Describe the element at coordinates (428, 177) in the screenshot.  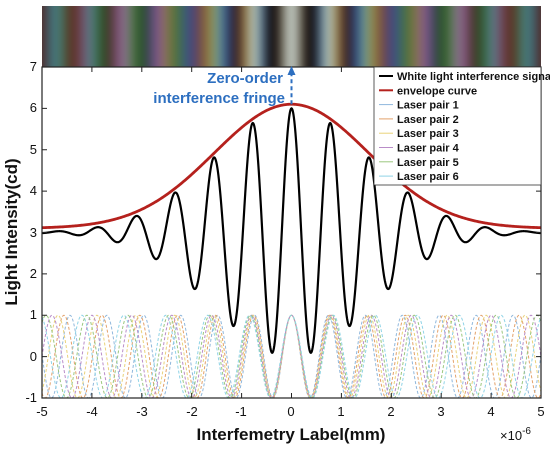
I see `legend-label: Laser pair 6` at that location.